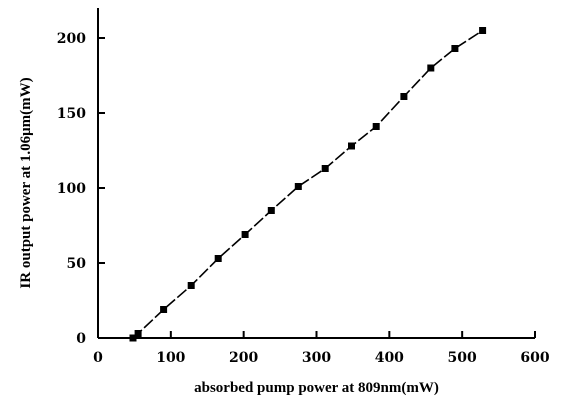 This screenshot has width=564, height=402. I want to click on x-tick-label: 0, so click(98, 358).